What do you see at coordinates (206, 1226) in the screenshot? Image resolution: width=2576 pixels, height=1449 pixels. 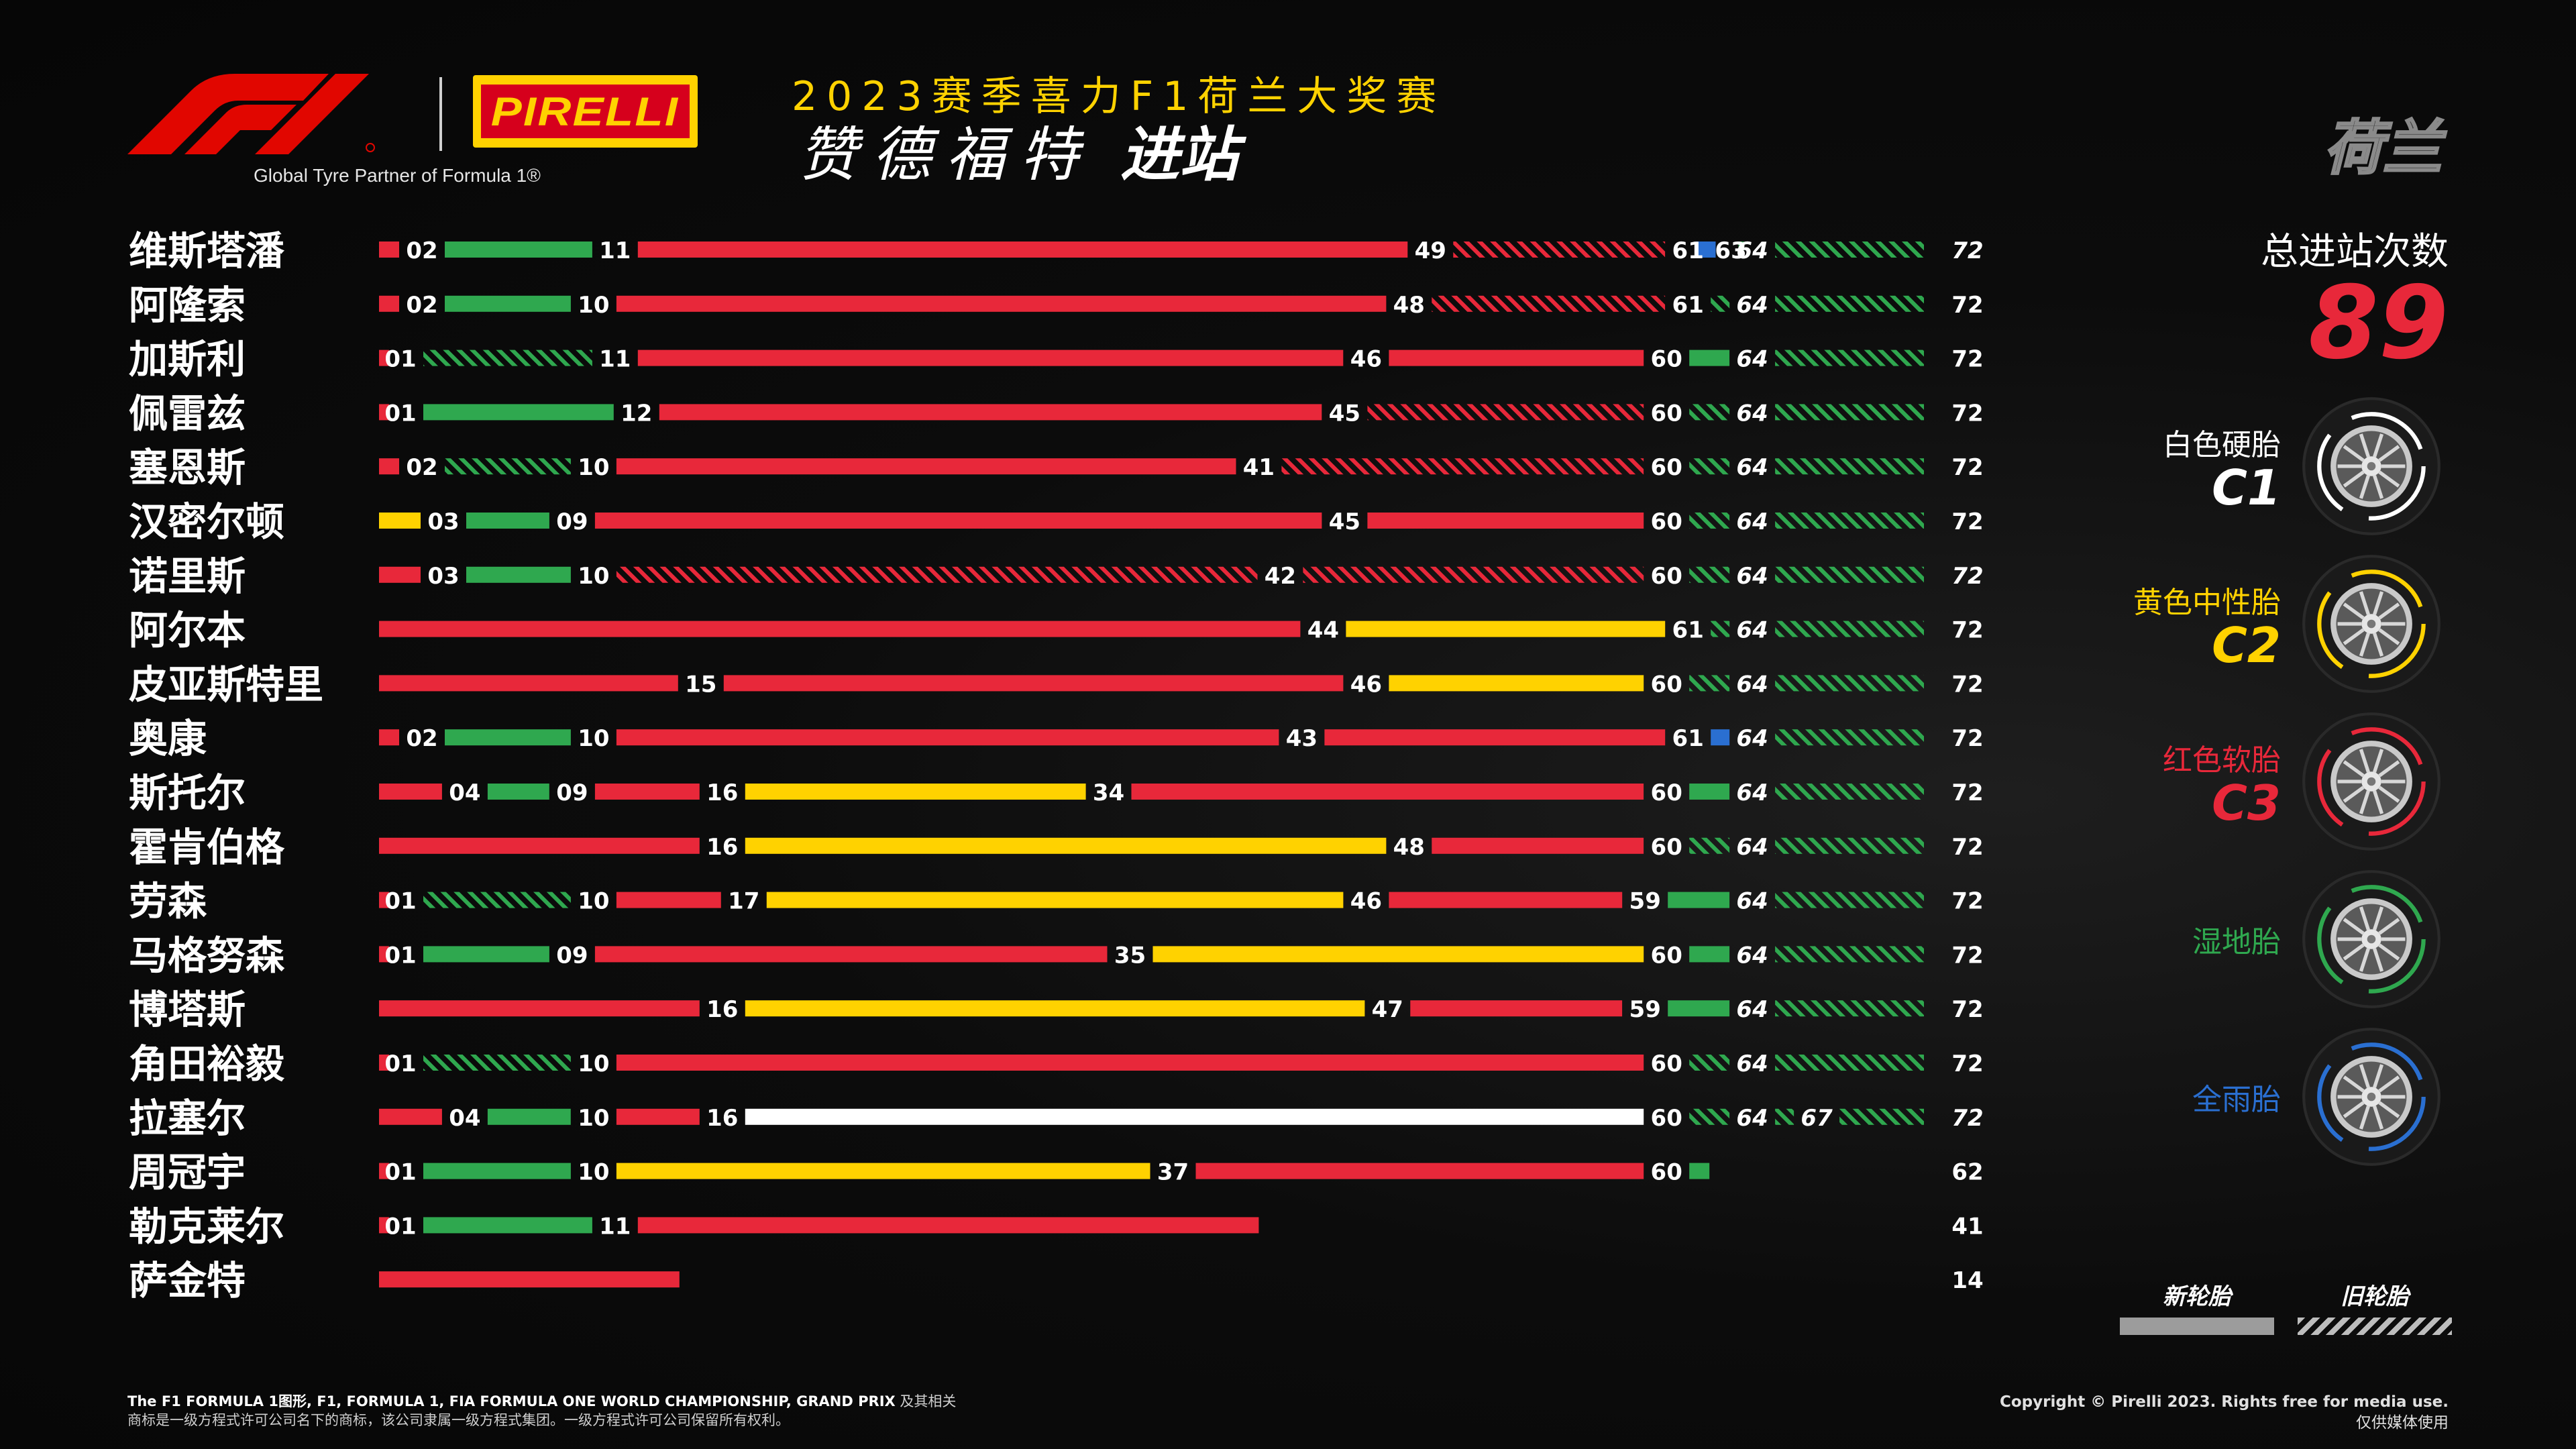 I see `driver-name: 勒克莱尔` at bounding box center [206, 1226].